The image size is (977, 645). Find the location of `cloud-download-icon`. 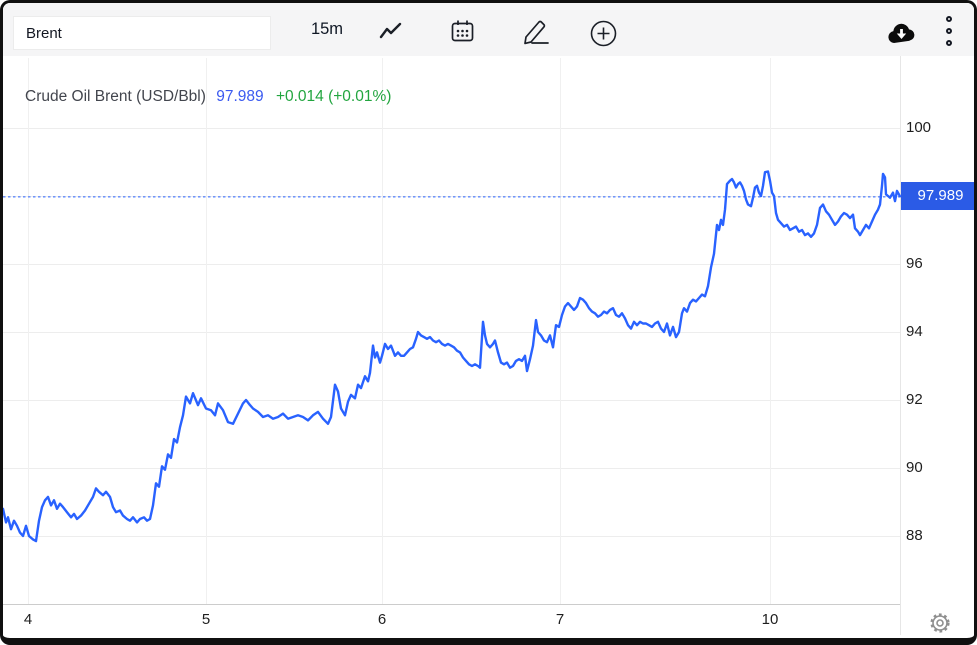

cloud-download-icon is located at coordinates (901, 33).